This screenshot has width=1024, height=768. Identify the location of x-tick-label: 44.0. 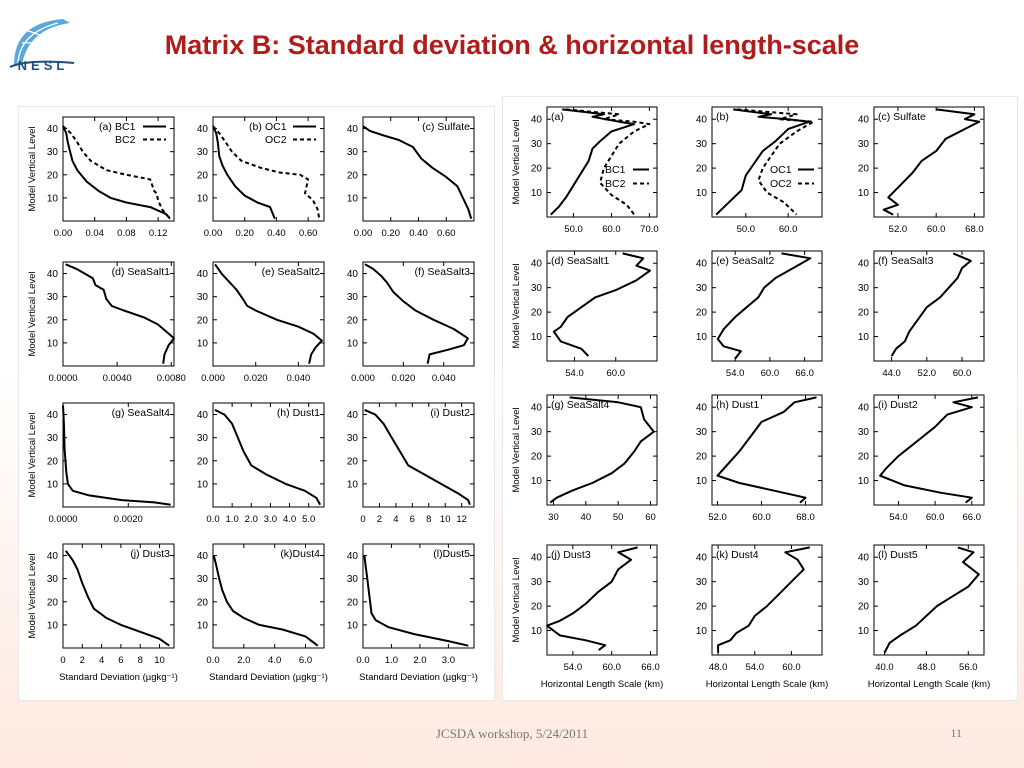
(891, 373).